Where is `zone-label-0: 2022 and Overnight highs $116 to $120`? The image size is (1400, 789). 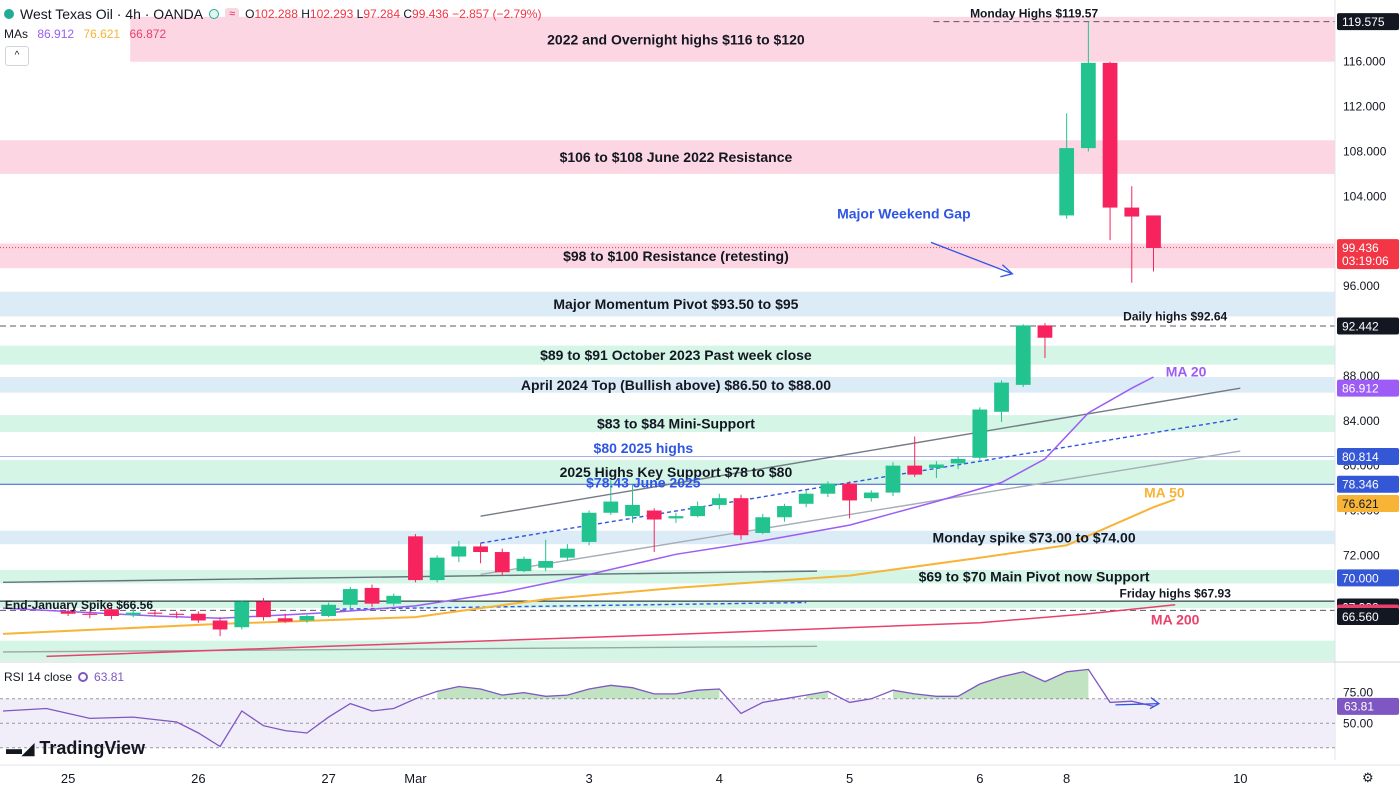 zone-label-0: 2022 and Overnight highs $116 to $120 is located at coordinates (676, 39).